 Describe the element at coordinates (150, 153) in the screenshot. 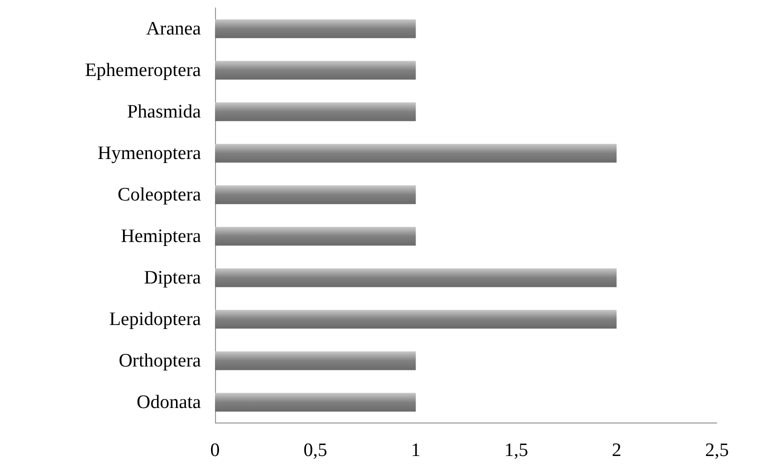

I see `y-tick-label: Hymenoptera` at that location.